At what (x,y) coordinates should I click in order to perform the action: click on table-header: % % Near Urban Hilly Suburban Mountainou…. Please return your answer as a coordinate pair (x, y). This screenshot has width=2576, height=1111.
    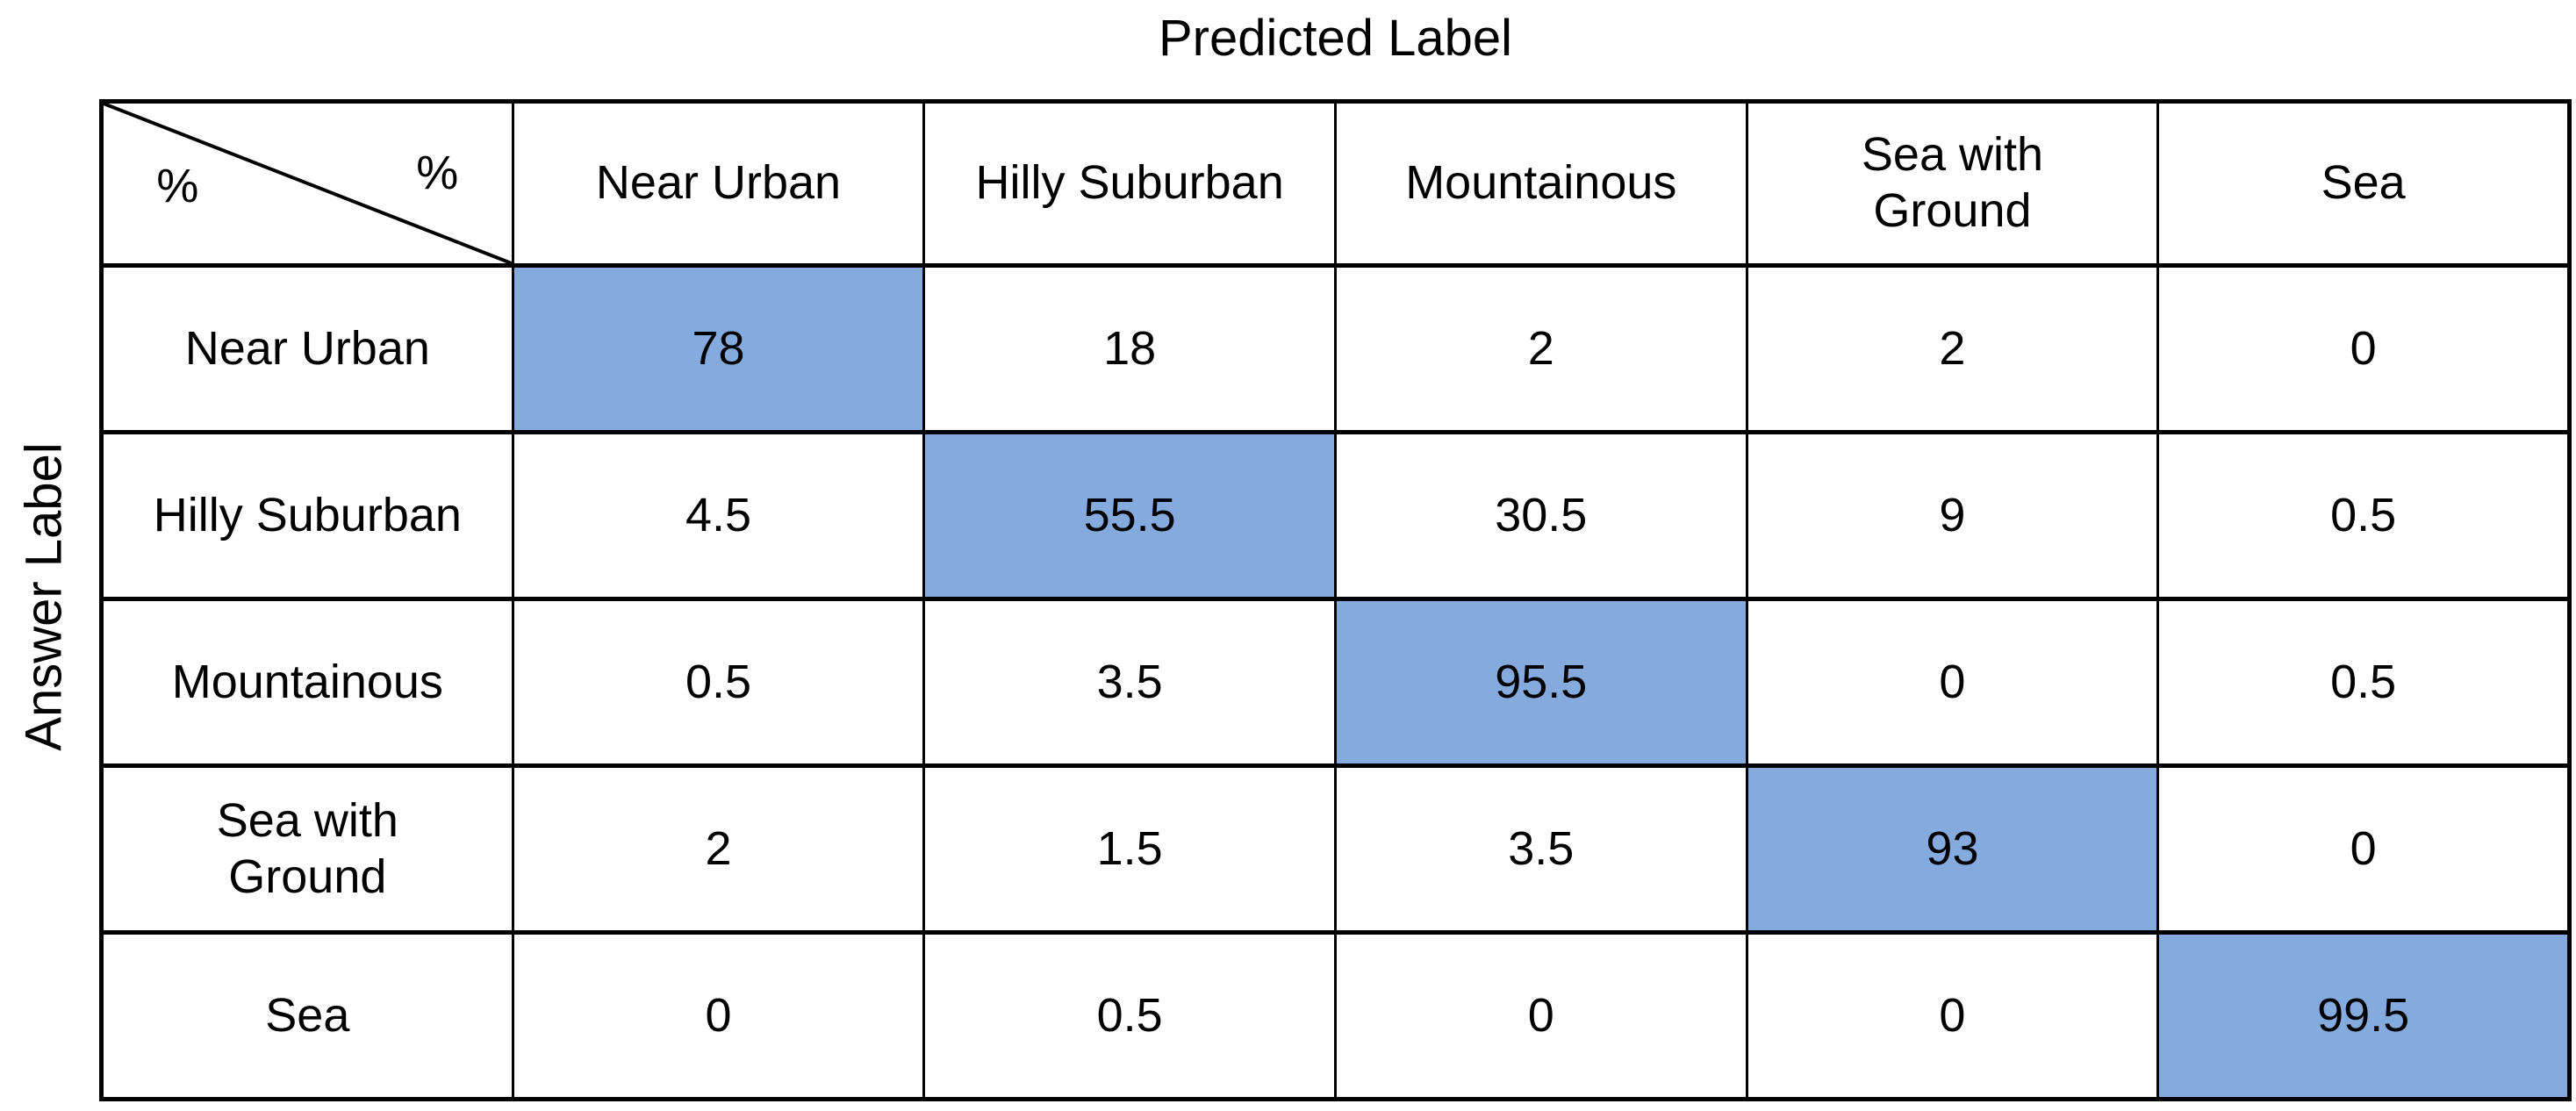
    Looking at the image, I should click on (1335, 183).